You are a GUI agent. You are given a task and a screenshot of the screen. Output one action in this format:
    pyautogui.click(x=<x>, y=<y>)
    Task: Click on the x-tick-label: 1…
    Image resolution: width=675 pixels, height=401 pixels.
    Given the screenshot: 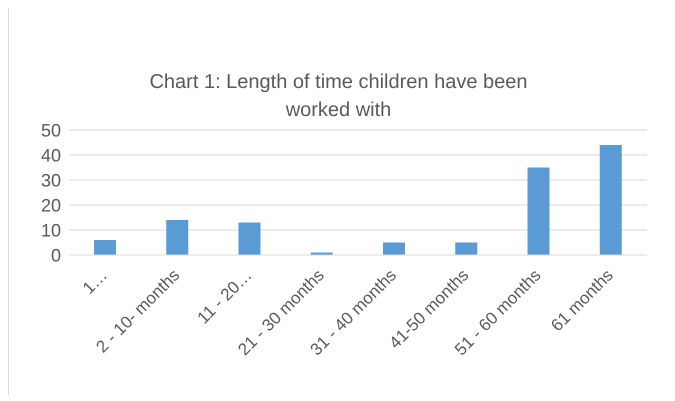 What is the action you would take?
    pyautogui.click(x=95, y=282)
    